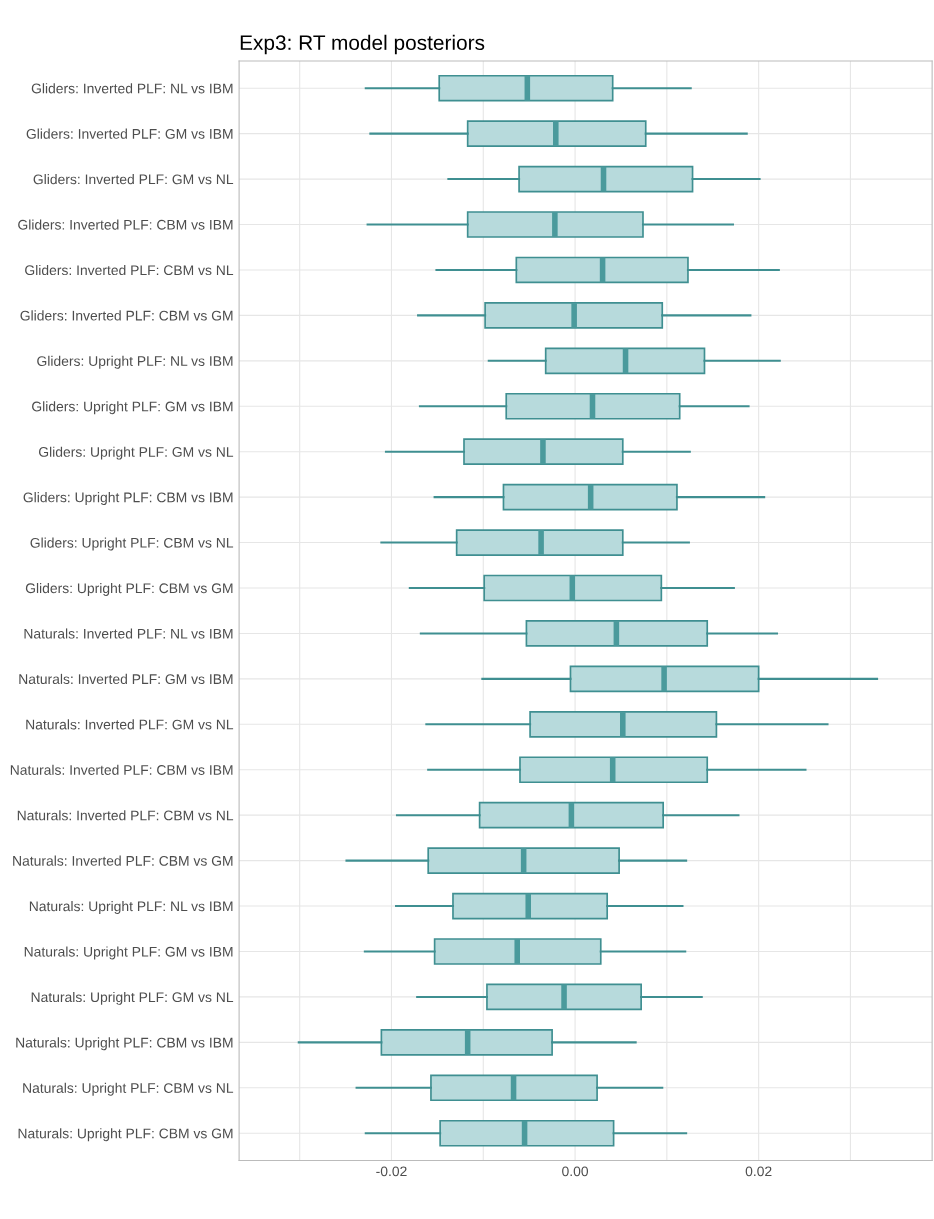 This screenshot has width=934, height=1219. What do you see at coordinates (121, 769) in the screenshot?
I see `y-tick-label: Naturals: Inverted PLF: CBM vs IBM` at bounding box center [121, 769].